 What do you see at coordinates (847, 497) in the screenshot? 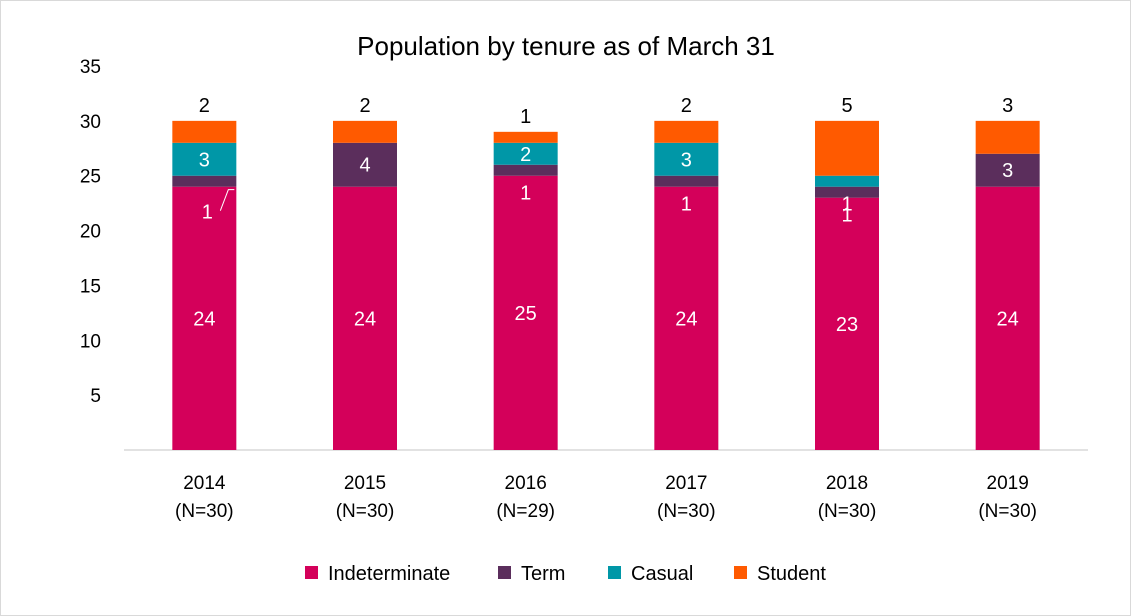
I see `x-tick-label: 2018 (N=30)` at bounding box center [847, 497].